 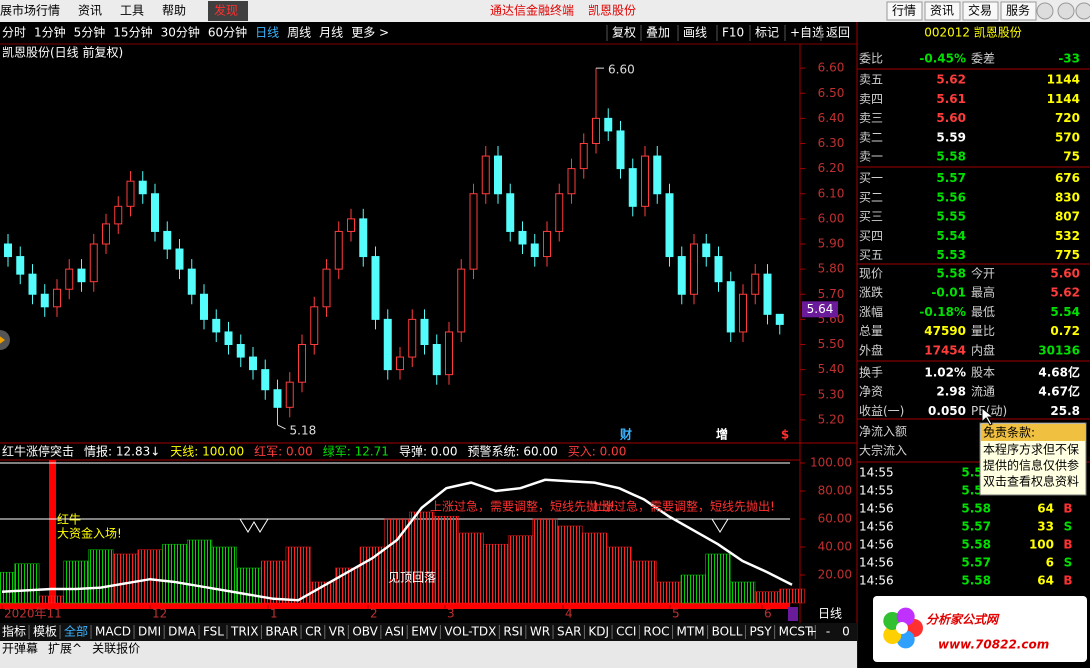 I want to click on indicator-tab: CR, so click(x=313, y=632).